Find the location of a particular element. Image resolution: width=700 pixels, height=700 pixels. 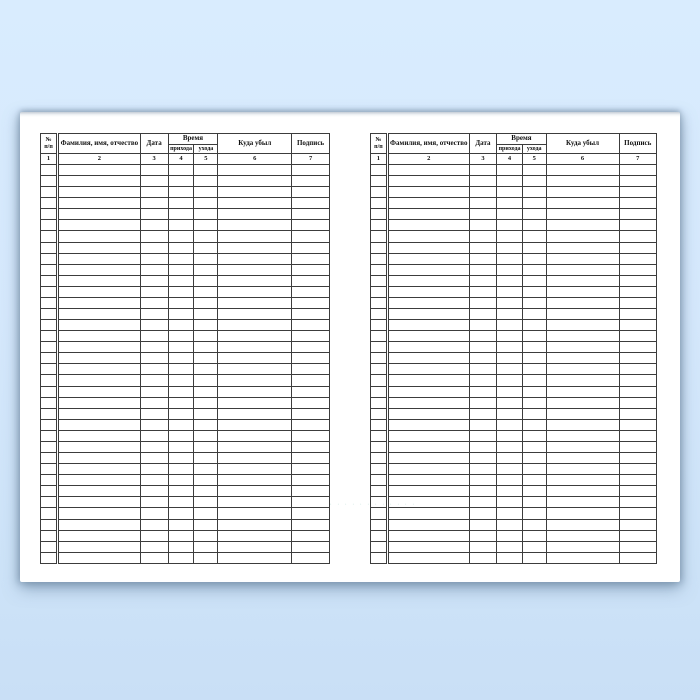

column-number-cell: 4 is located at coordinates (181, 159).